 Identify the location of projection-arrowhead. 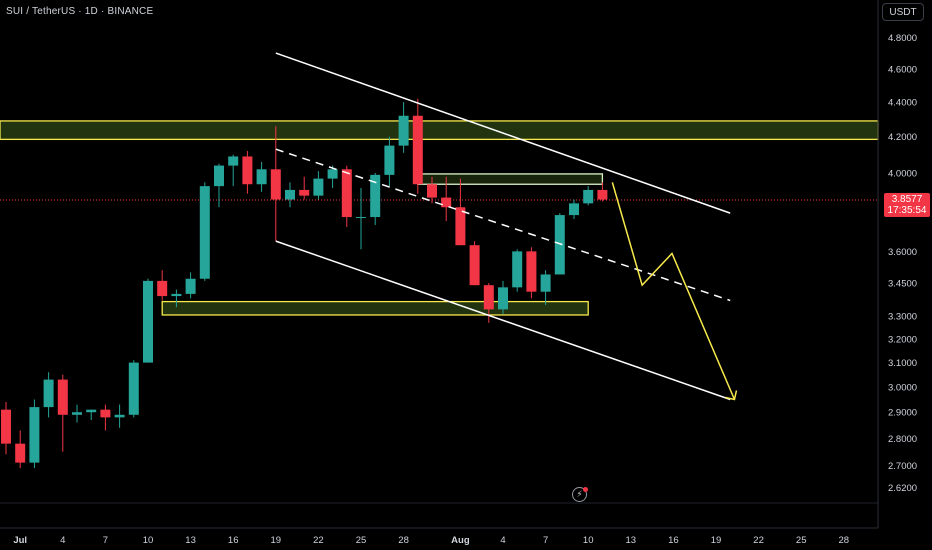
(731, 395).